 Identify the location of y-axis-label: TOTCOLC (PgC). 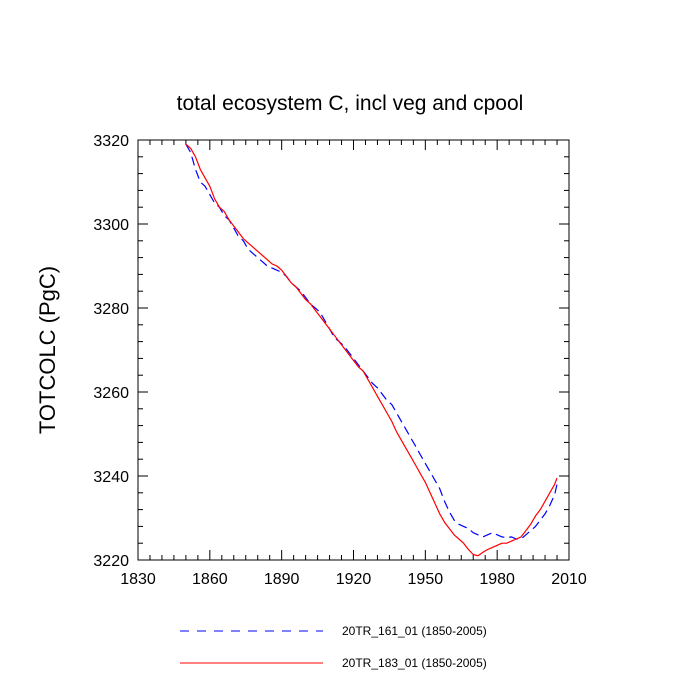
(47, 350).